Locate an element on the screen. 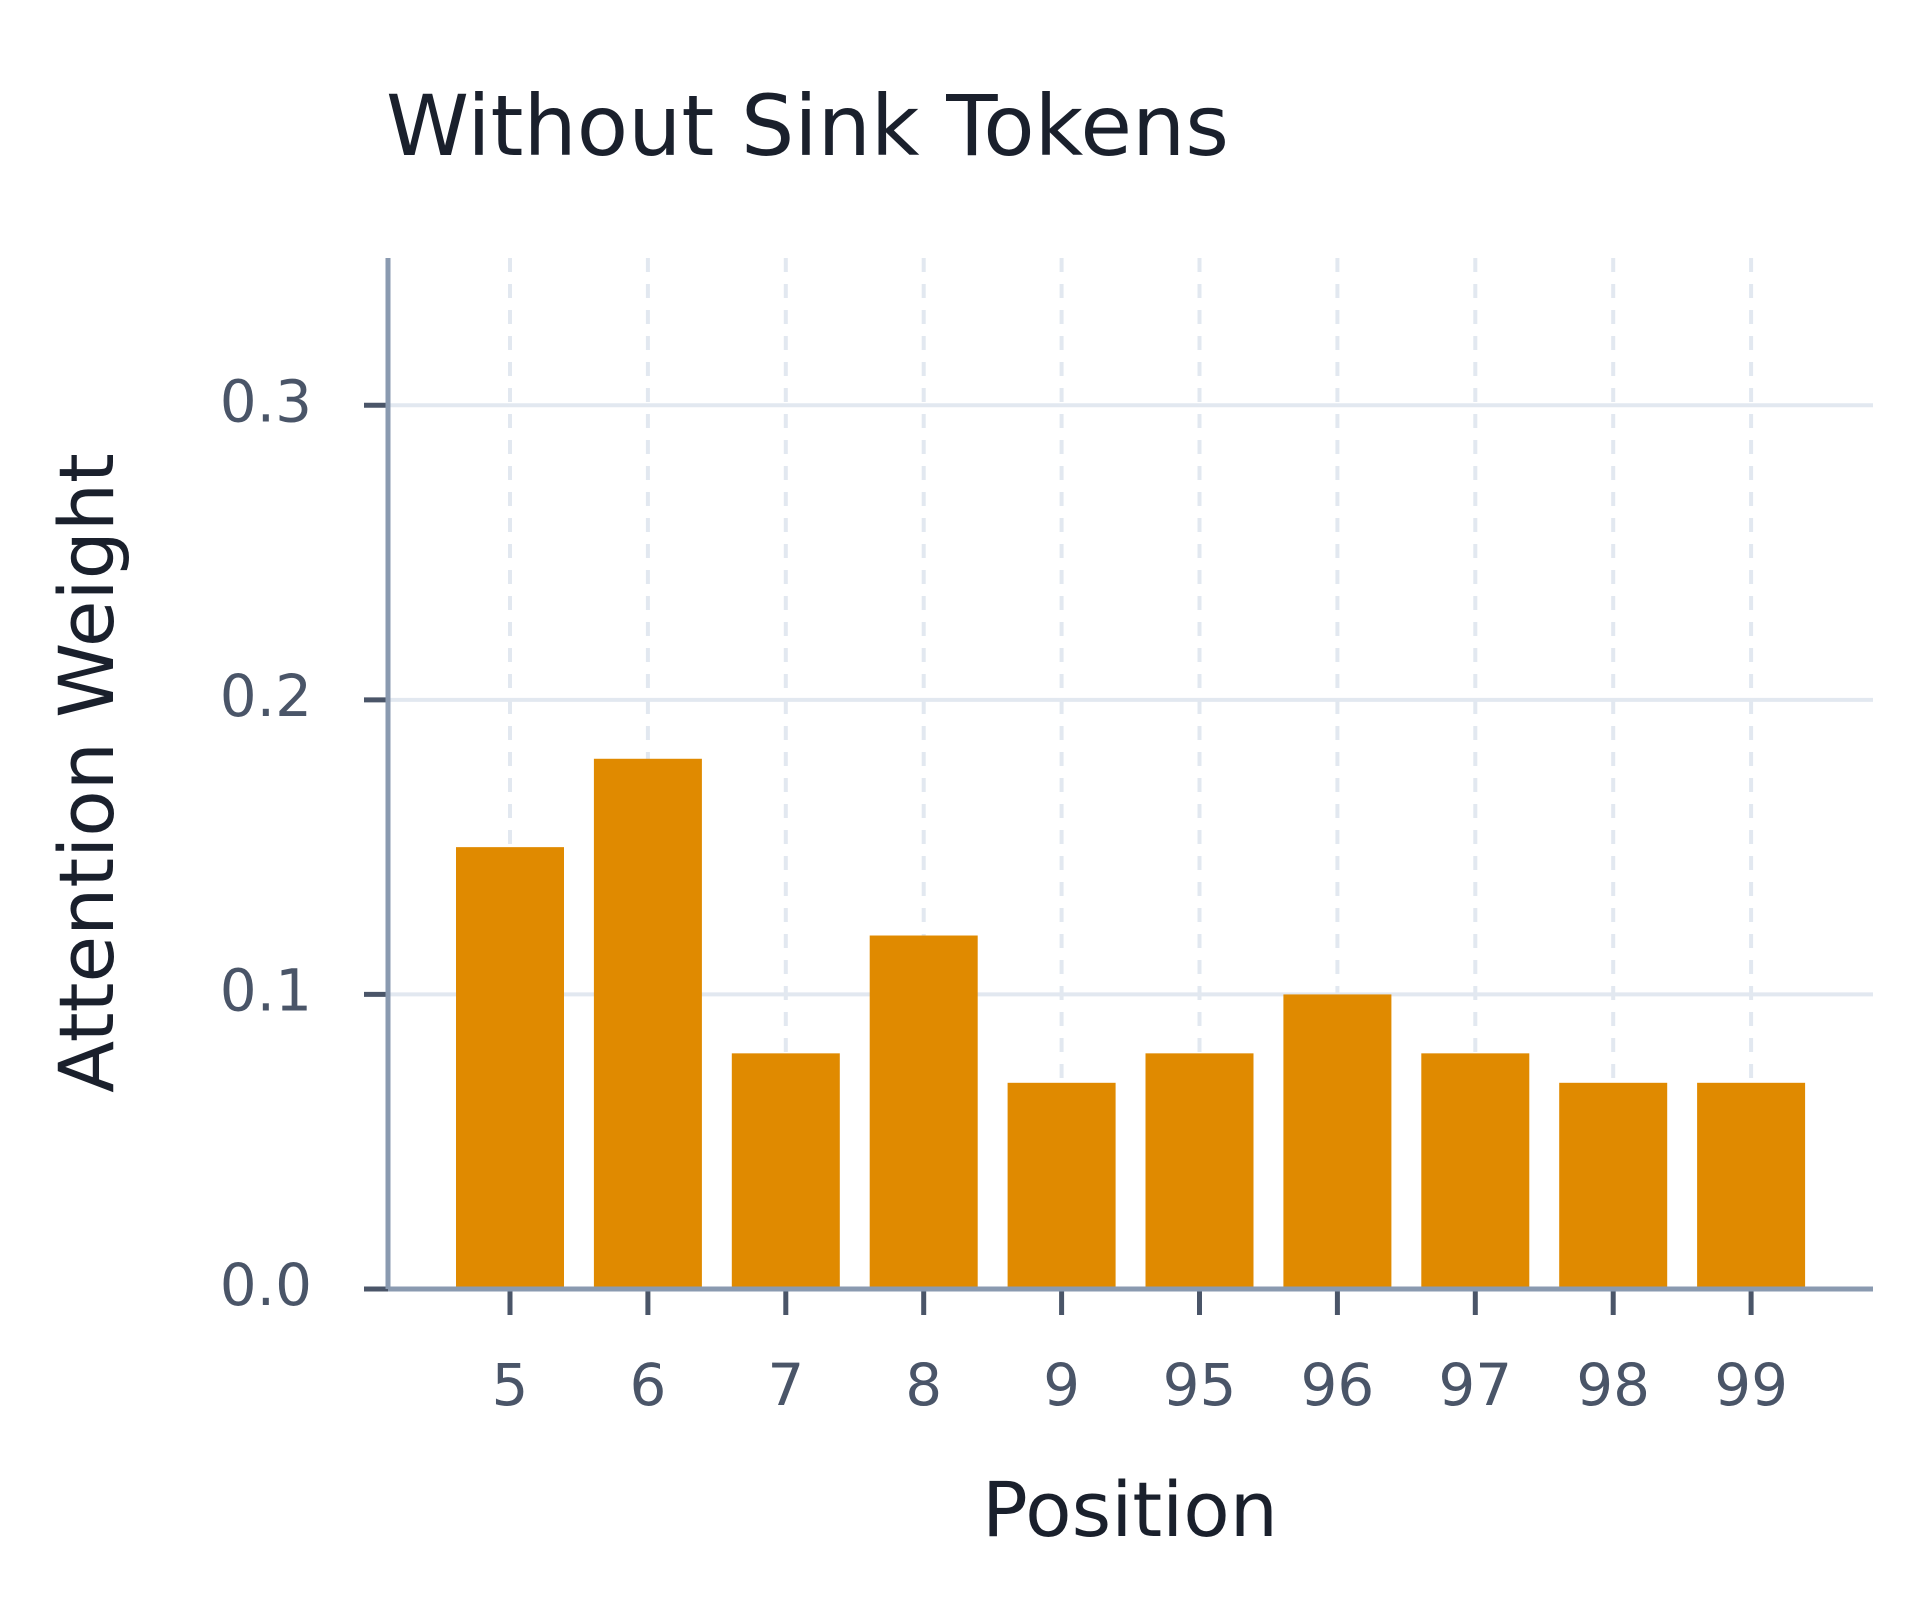 Image resolution: width=1920 pixels, height=1600 pixels. y-tick-label: 0.1 is located at coordinates (266, 991).